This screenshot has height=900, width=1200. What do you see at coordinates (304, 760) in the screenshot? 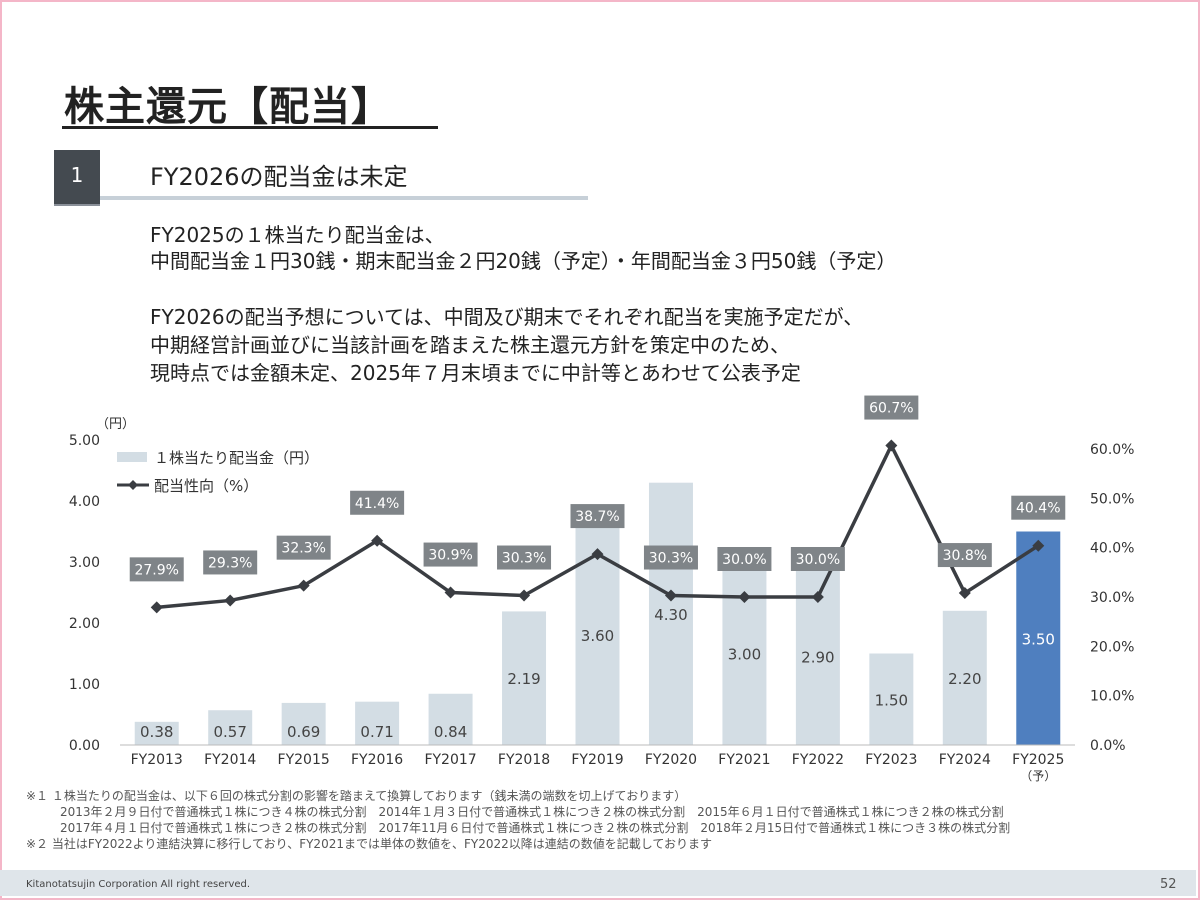
I see `x-tick-label: FY2015` at bounding box center [304, 760].